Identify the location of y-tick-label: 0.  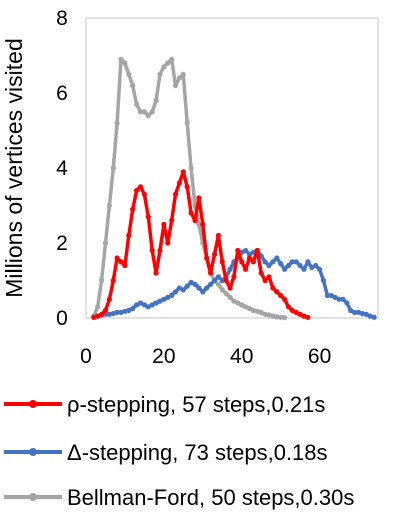
(62, 318).